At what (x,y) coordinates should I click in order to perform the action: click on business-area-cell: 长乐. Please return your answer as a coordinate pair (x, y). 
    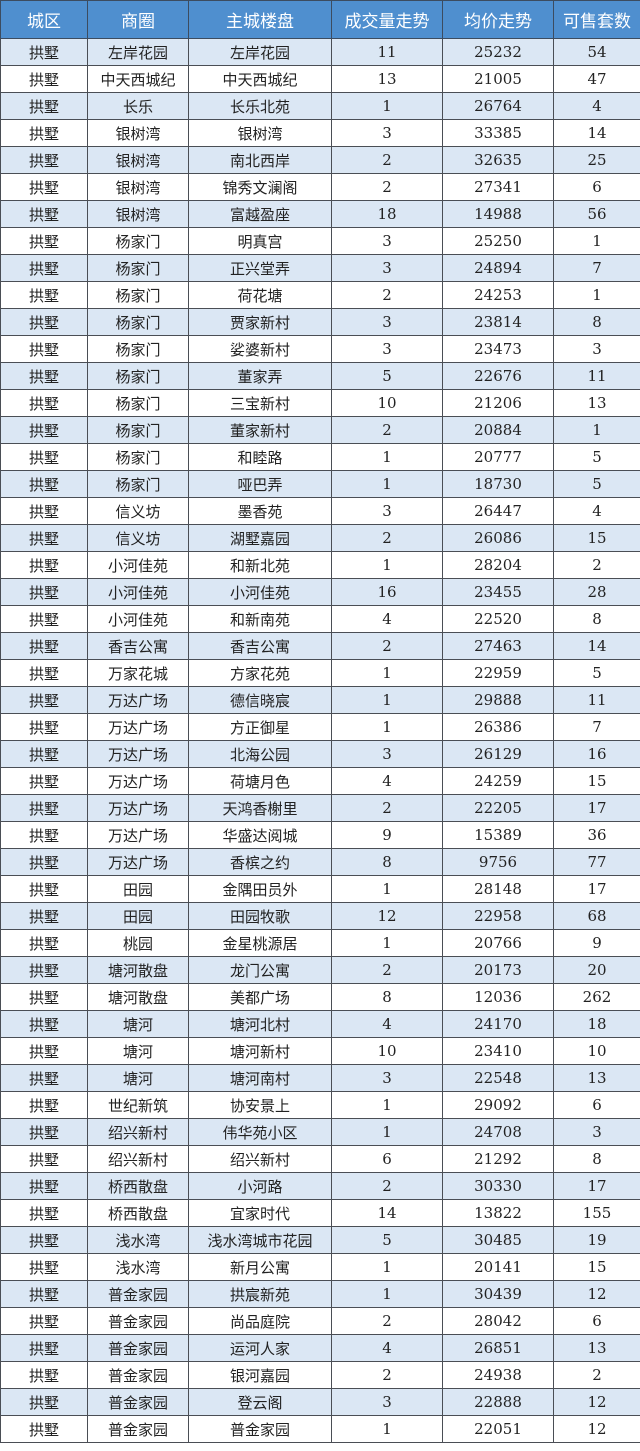
    Looking at the image, I should click on (138, 106).